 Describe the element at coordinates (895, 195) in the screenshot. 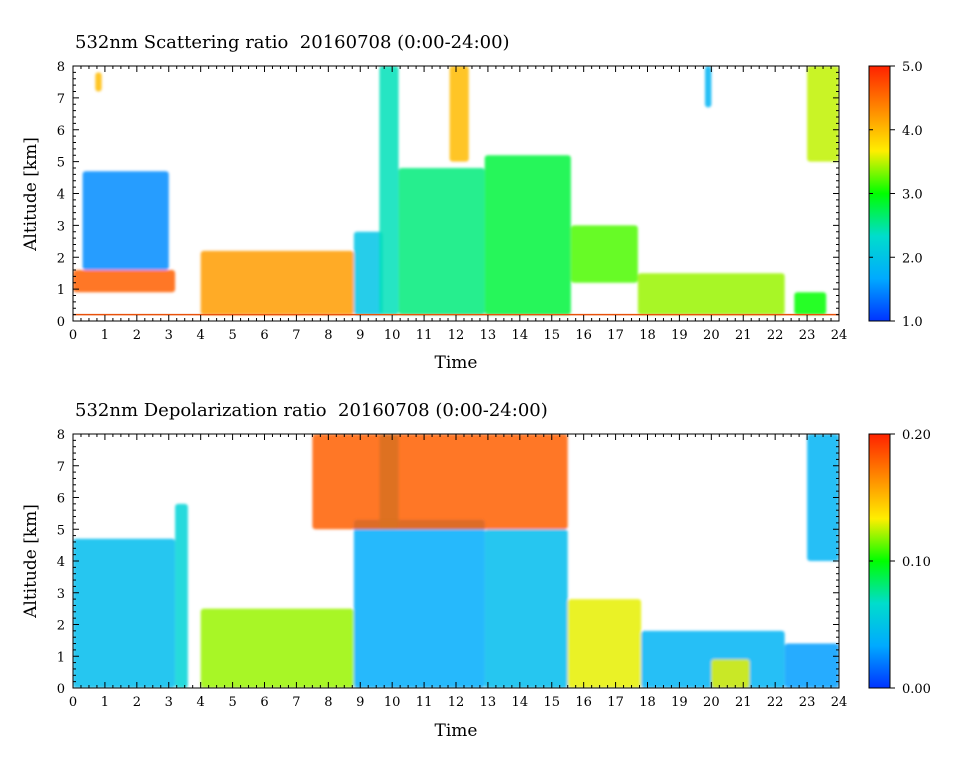

I see `colorbar-scattering: 1.0 2.0 3.0 4.0 5.0` at that location.